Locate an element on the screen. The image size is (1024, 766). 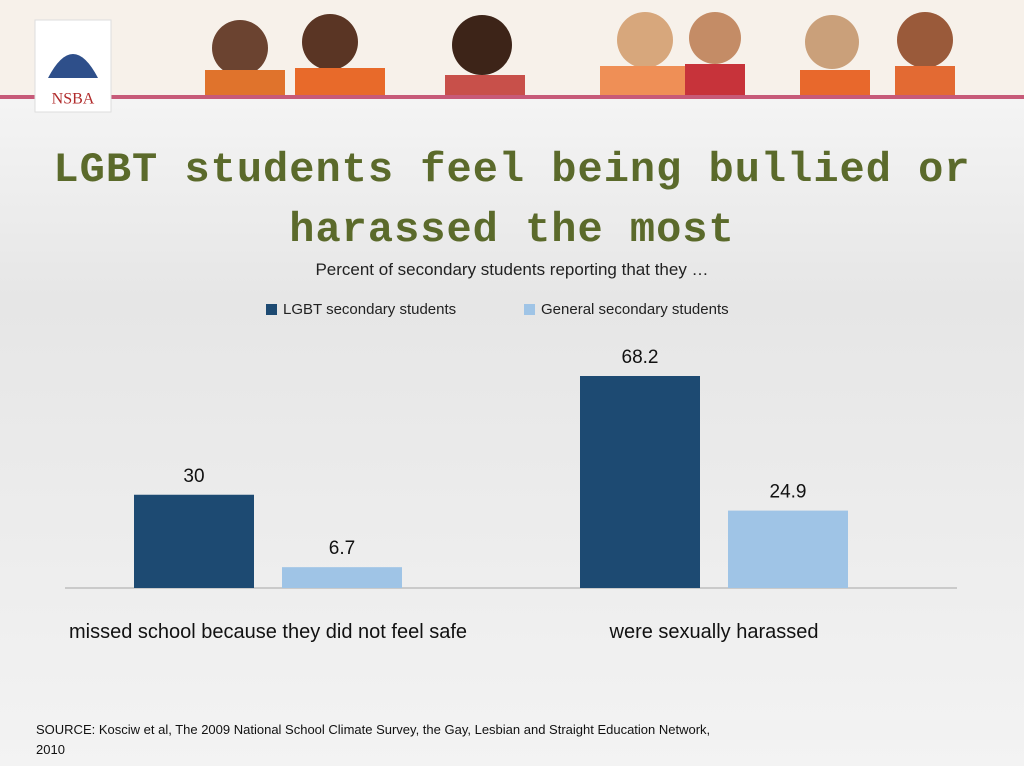
legend-label: LGBT secondary students is located at coordinates (369, 309).